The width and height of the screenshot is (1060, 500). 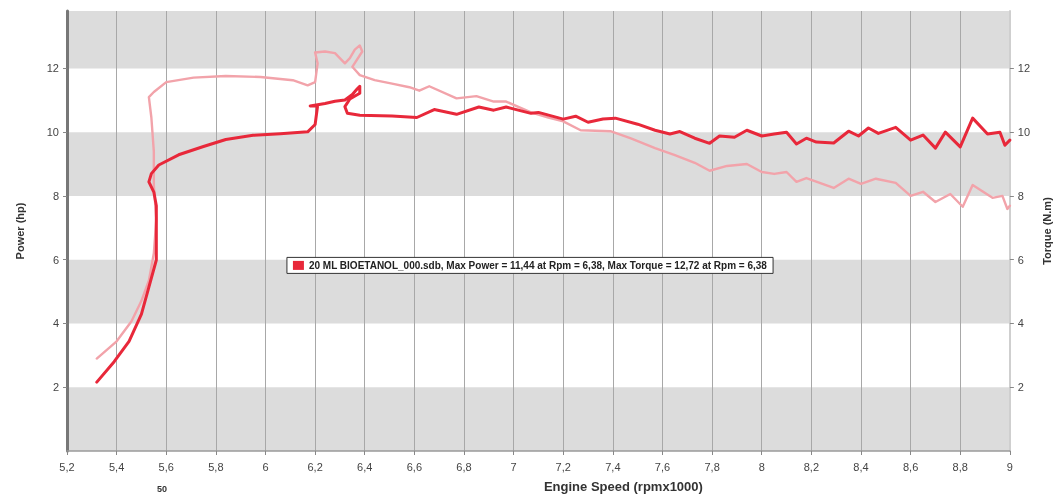 What do you see at coordinates (67, 466) in the screenshot?
I see `x-tick-label: 5,2` at bounding box center [67, 466].